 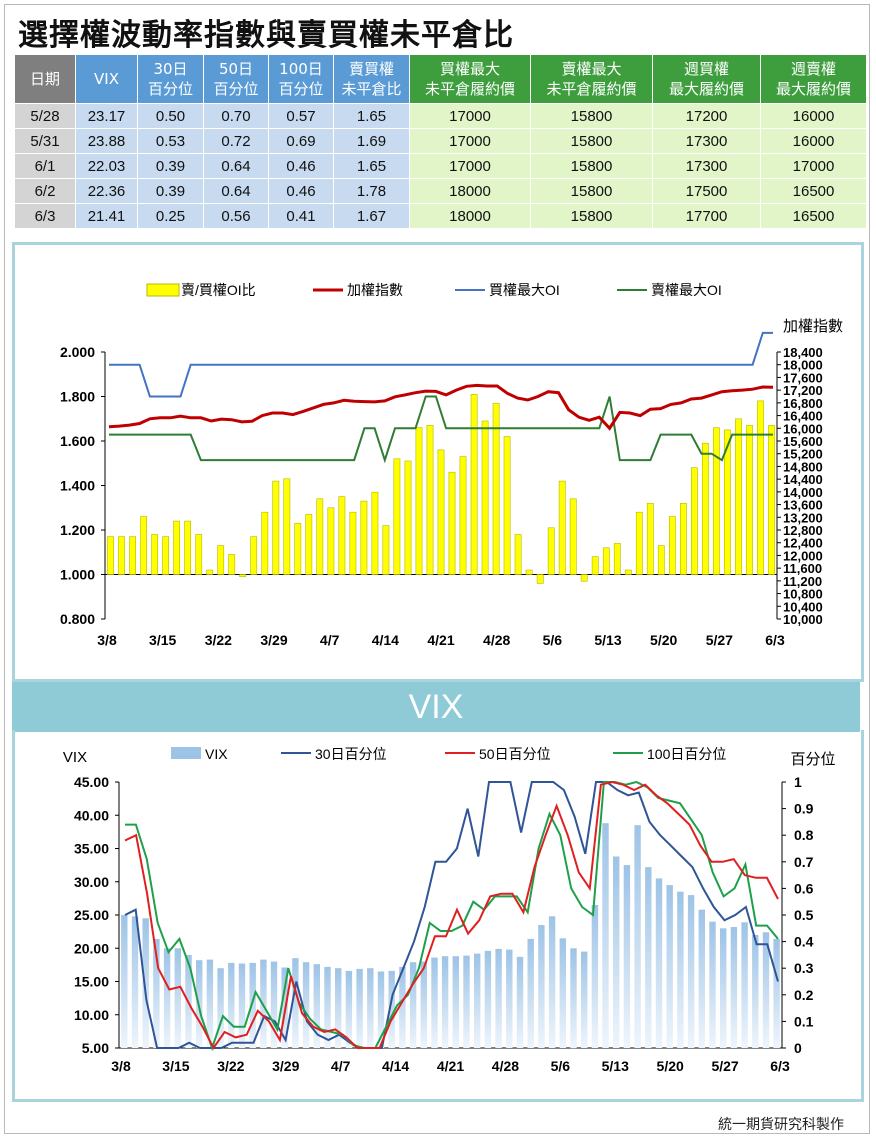 What do you see at coordinates (813, 79) in the screenshot?
I see `col-header-weekly-put: 週賣權 最大履約價` at bounding box center [813, 79].